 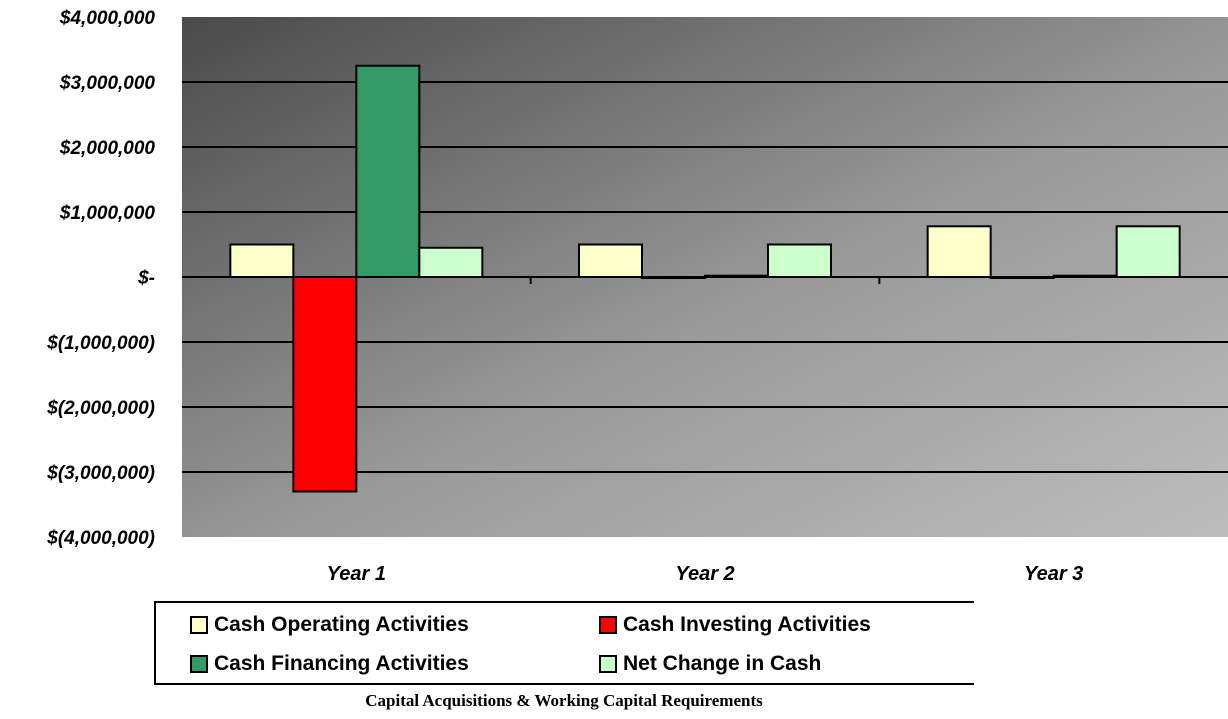 What do you see at coordinates (107, 18) in the screenshot?
I see `y-tick-label: $4,000,000` at bounding box center [107, 18].